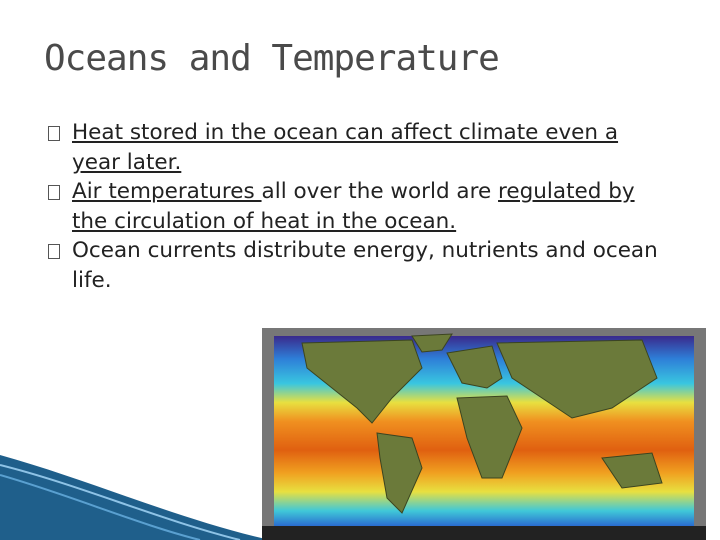 The image size is (720, 540). I want to click on bullet-text: all over the world are, so click(380, 191).